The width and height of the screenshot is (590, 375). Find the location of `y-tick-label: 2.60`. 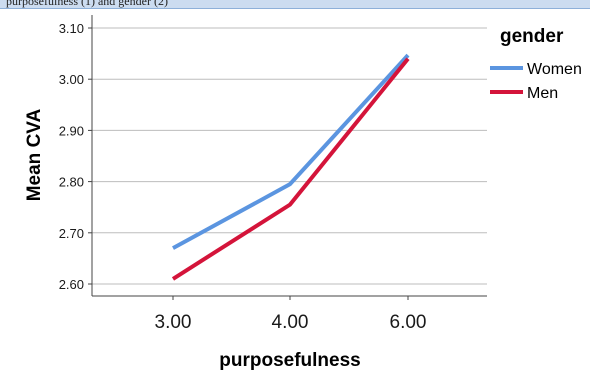

y-tick-label: 2.60 is located at coordinates (71, 284).